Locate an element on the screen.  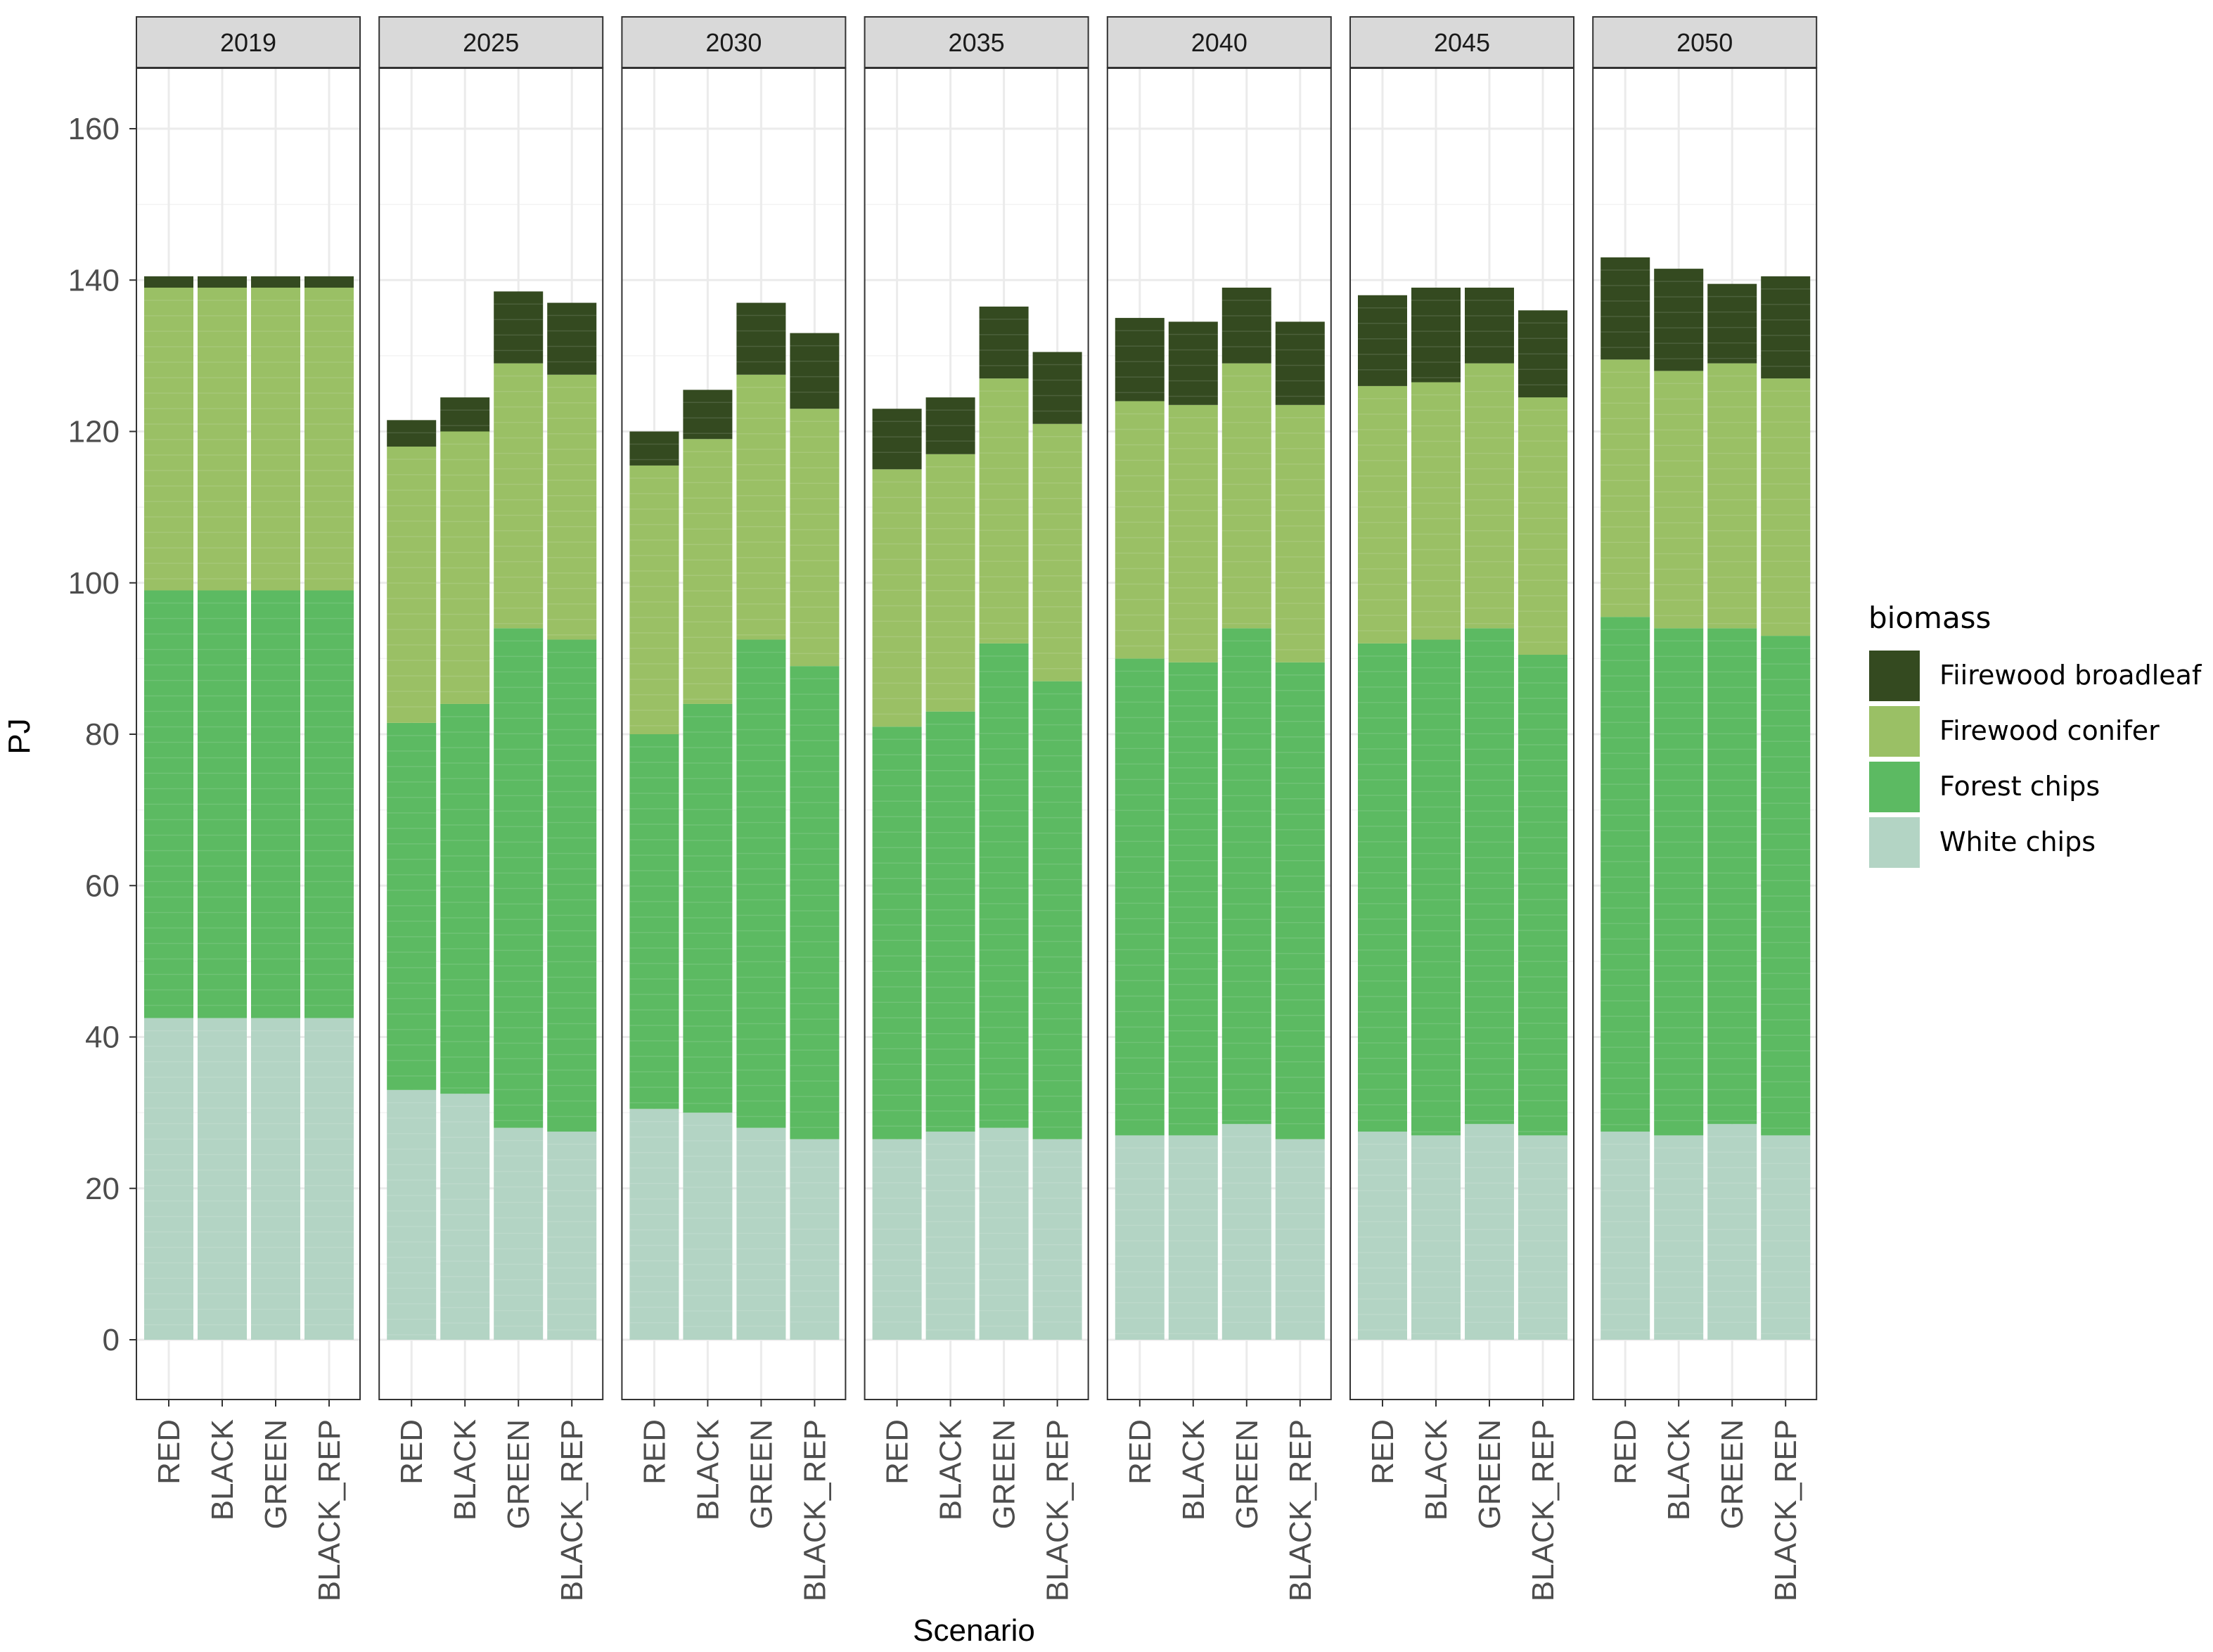
bar-firewood-conifer-2025-black is located at coordinates (465, 567).